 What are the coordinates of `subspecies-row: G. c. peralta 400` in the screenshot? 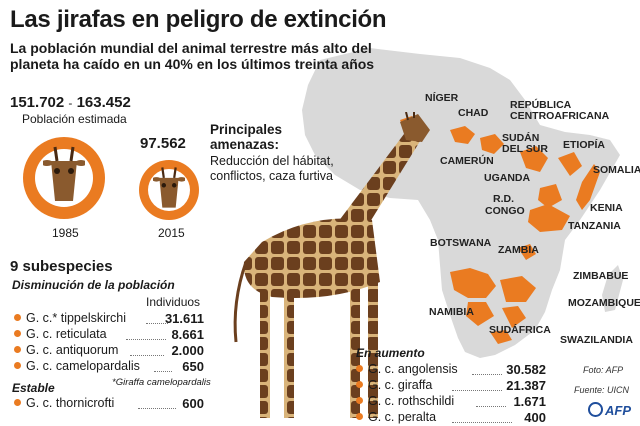 It's located at (451, 418).